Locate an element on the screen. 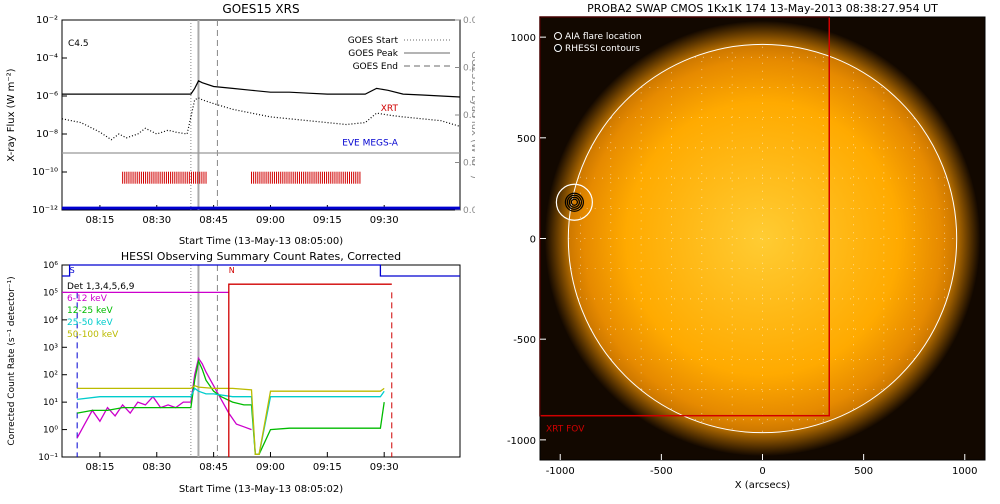 Image resolution: width=1000 pixels, height=504 pixels. goes-ytick-right-label: 0.007 is located at coordinates (469, 164).